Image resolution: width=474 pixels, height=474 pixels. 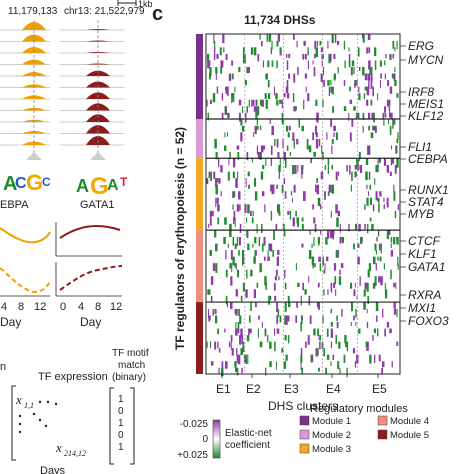 I want to click on module-label-1: Module 1, so click(x=331, y=421).